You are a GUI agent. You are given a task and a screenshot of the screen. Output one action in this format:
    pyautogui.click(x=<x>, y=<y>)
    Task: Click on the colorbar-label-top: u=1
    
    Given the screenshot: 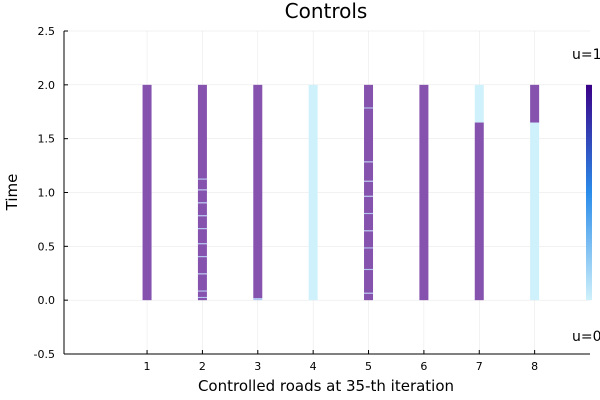 What is the action you would take?
    pyautogui.click(x=586, y=55)
    